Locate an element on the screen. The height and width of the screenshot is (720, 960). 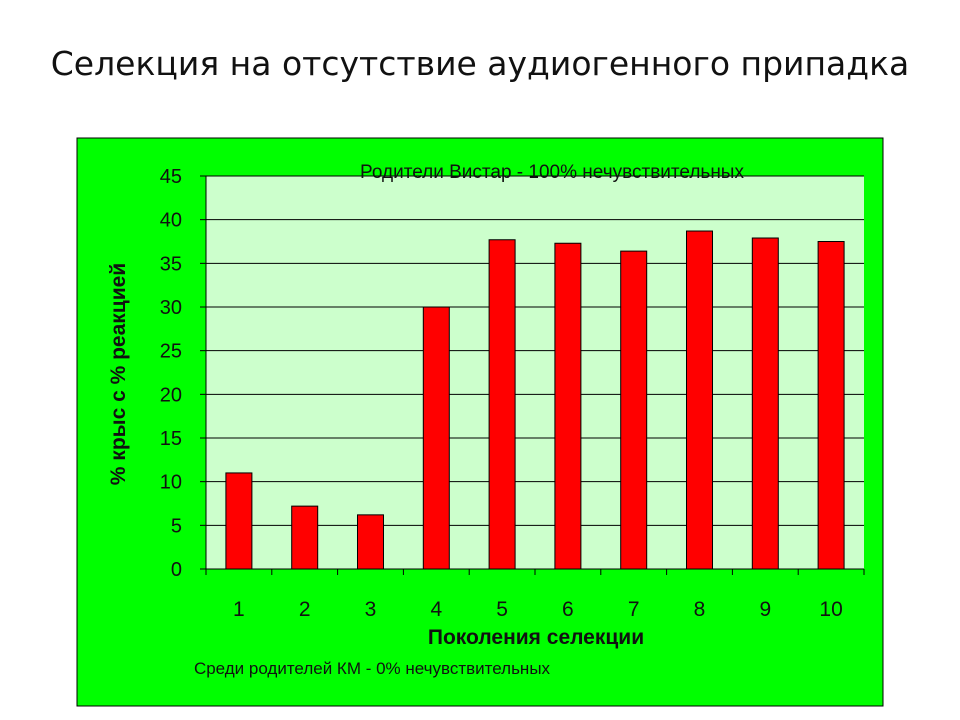
annotation-bottom: Среди родителей КМ - 0% нечувствительных is located at coordinates (372, 668).